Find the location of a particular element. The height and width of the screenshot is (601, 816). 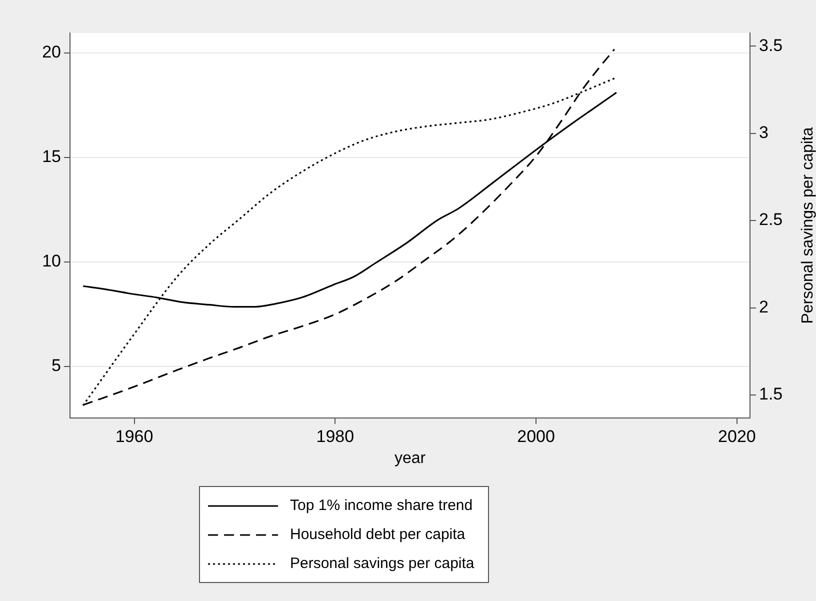

x-tick-label: 2020 is located at coordinates (737, 436).